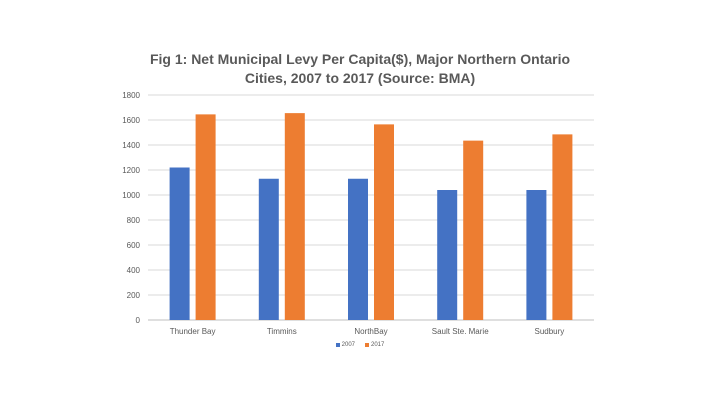 The height and width of the screenshot is (405, 720). What do you see at coordinates (282, 331) in the screenshot?
I see `x-category-label-1: Timmins` at bounding box center [282, 331].